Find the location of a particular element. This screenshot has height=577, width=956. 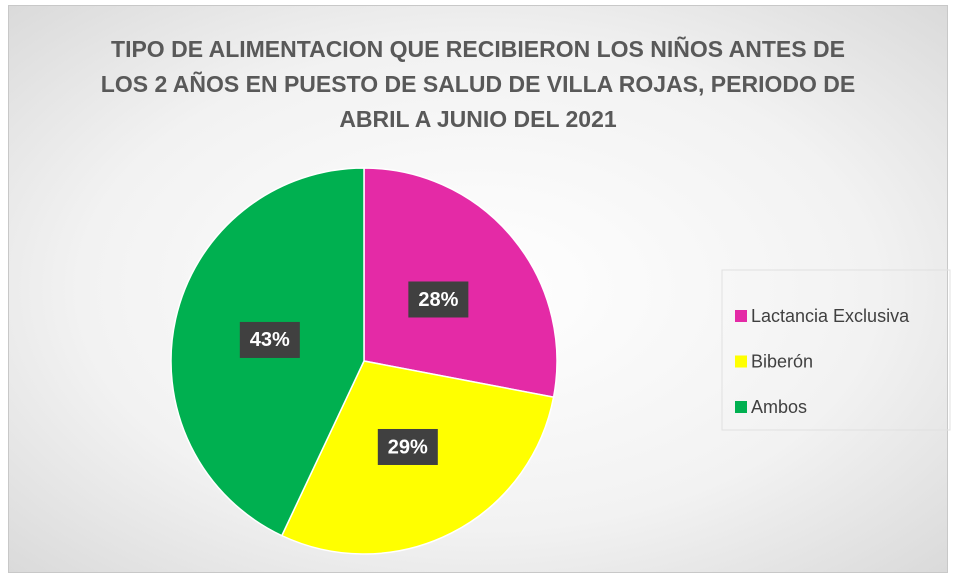

legend-label: Biberón is located at coordinates (782, 361).